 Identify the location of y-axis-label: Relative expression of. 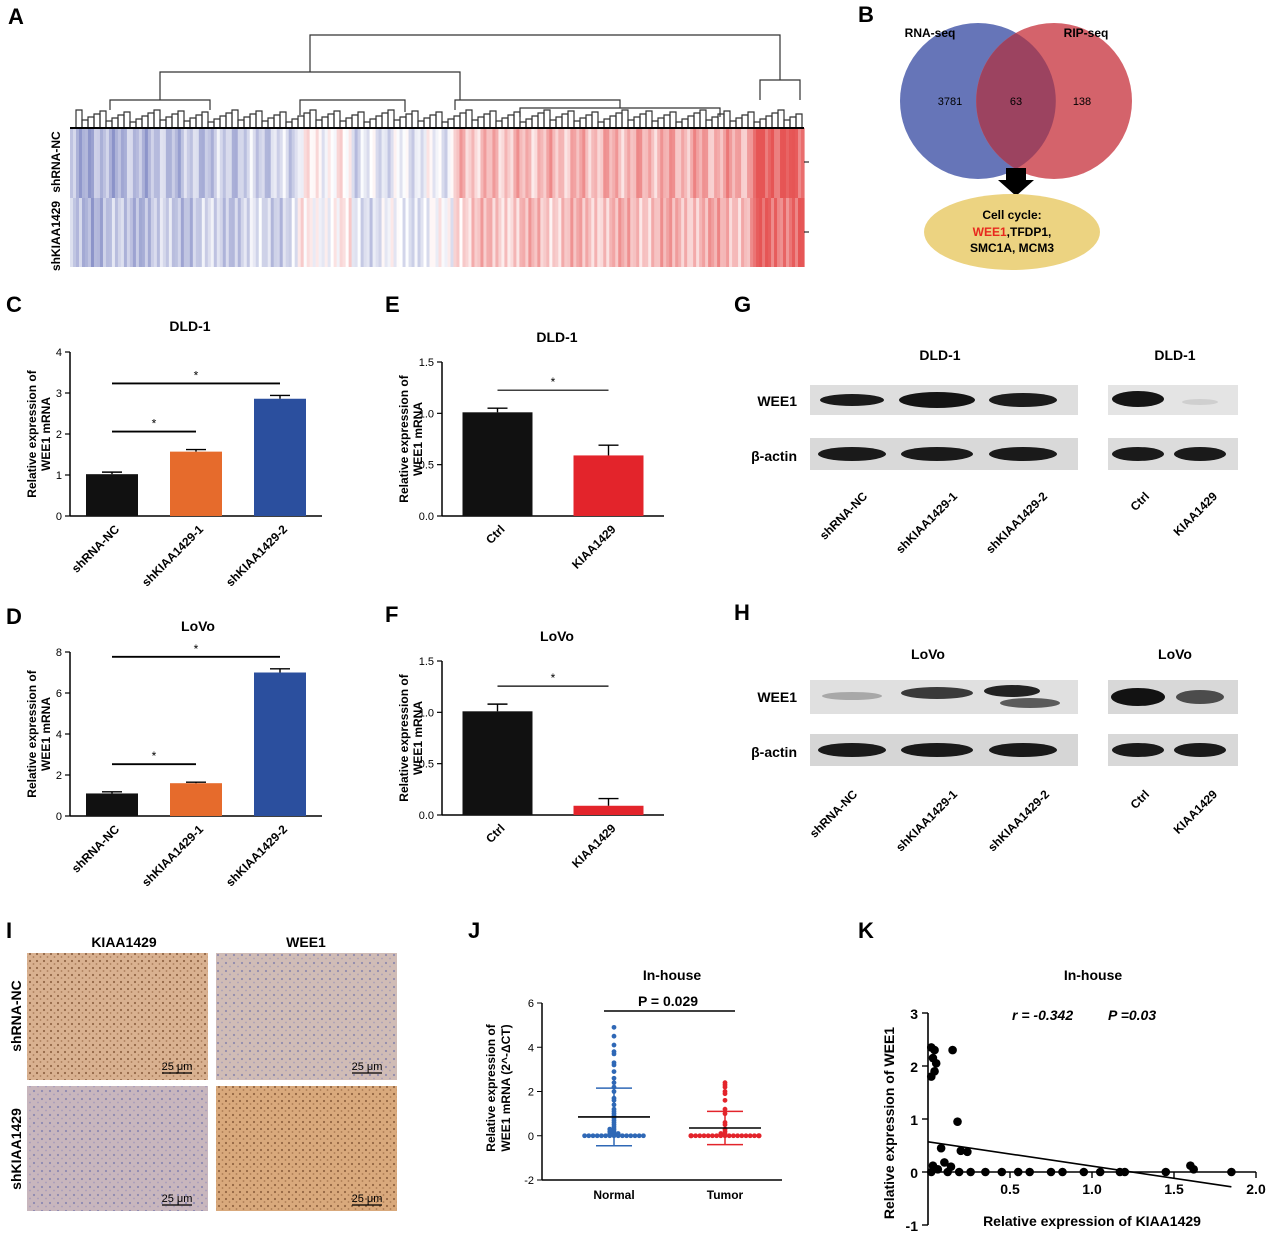
(404, 737).